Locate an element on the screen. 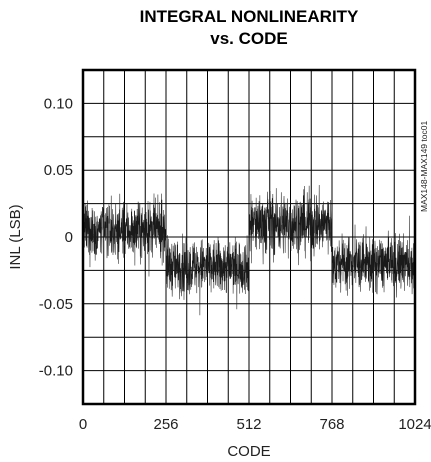 The width and height of the screenshot is (431, 462). y-tick-label: -0.10 is located at coordinates (56, 371).